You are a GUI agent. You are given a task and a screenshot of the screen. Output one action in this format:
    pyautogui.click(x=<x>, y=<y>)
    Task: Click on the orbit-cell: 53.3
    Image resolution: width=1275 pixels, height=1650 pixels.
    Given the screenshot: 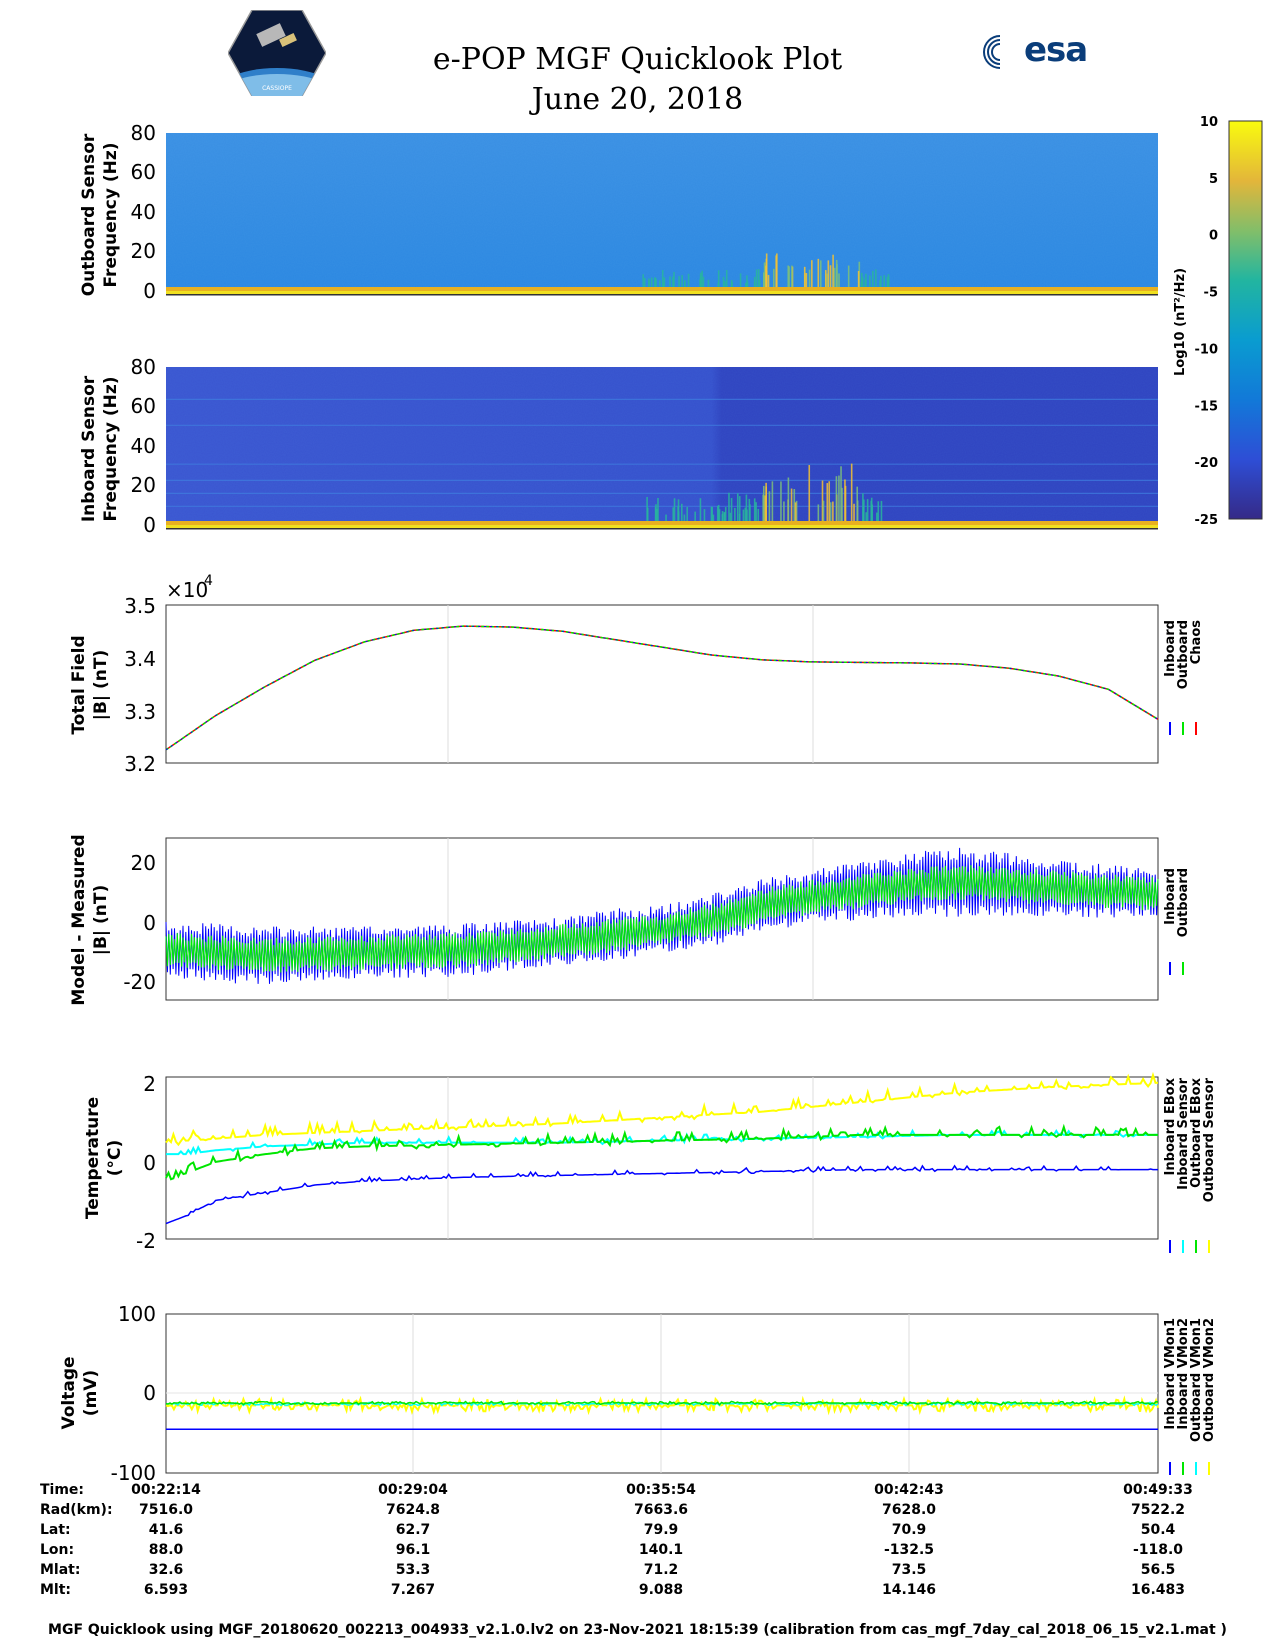 What is the action you would take?
    pyautogui.click(x=413, y=1570)
    